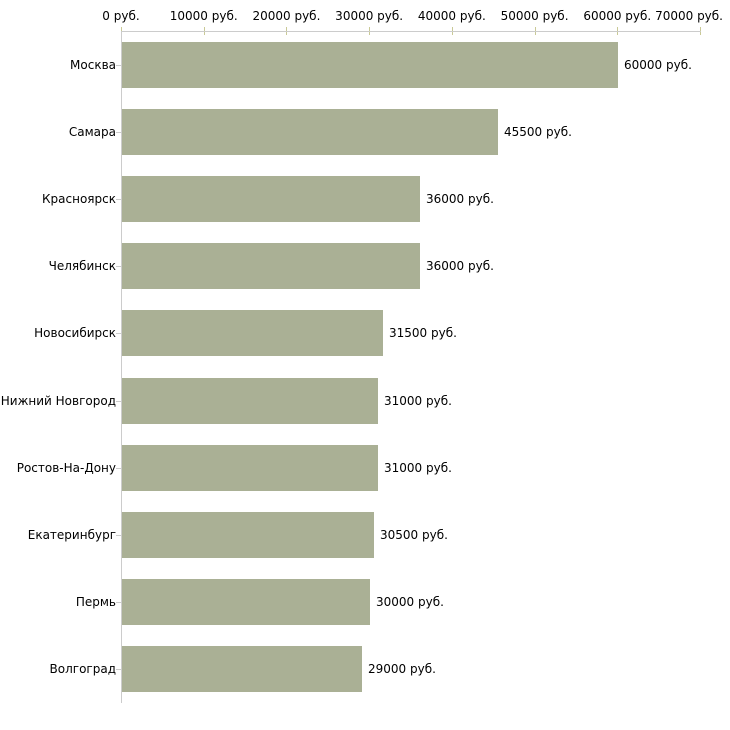  Describe the element at coordinates (121, 367) in the screenshot. I see `y-axis-line` at that location.